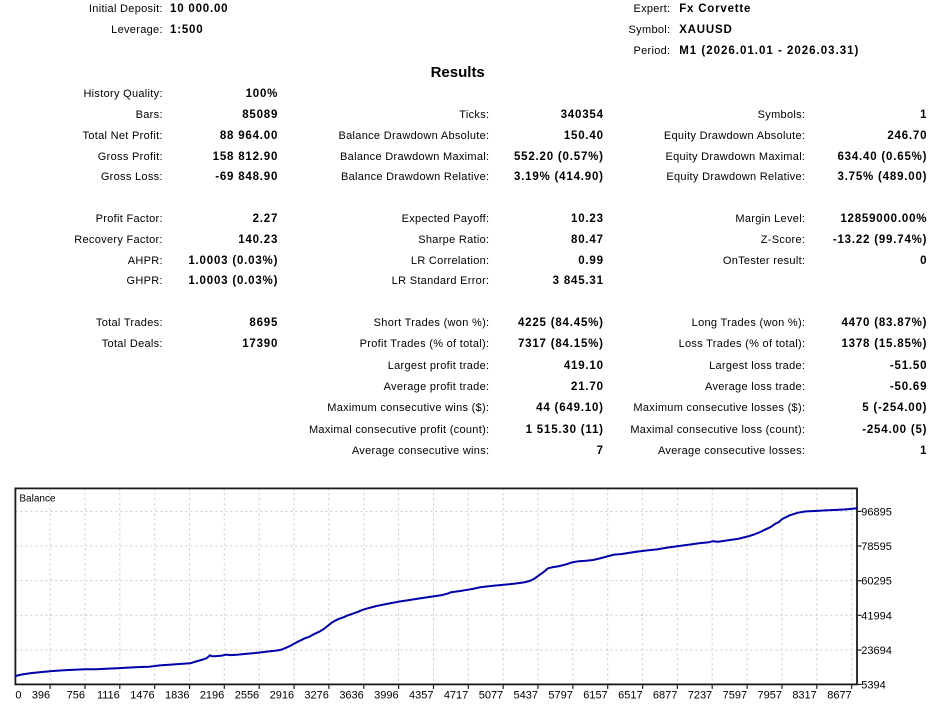 The height and width of the screenshot is (720, 934). I want to click on svg-text: 5394, so click(873, 685).